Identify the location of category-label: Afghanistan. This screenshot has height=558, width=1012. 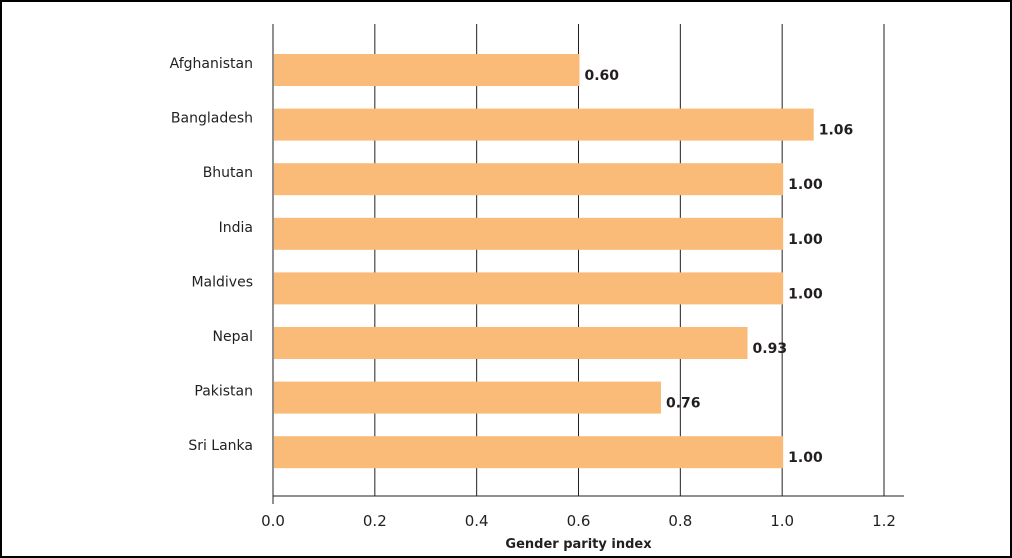
(211, 64).